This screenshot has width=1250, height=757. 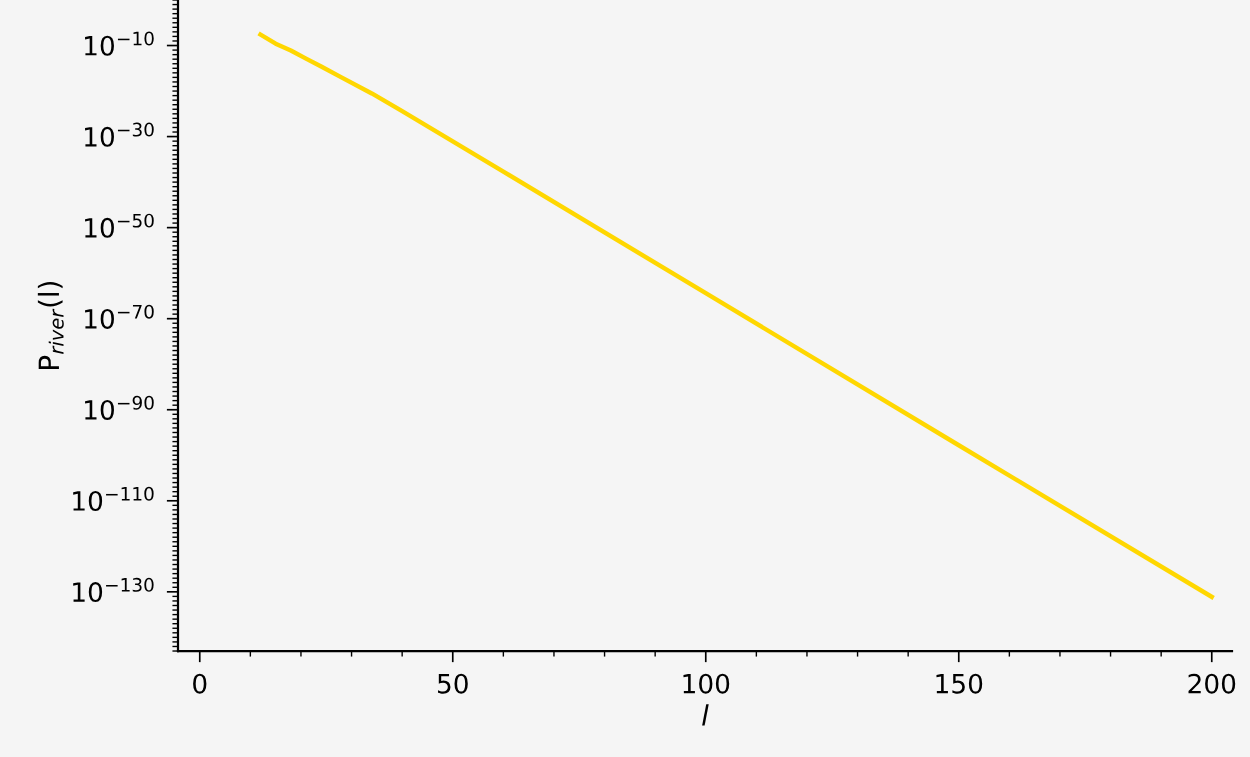 What do you see at coordinates (1212, 683) in the screenshot?
I see `x-tick-label: 200` at bounding box center [1212, 683].